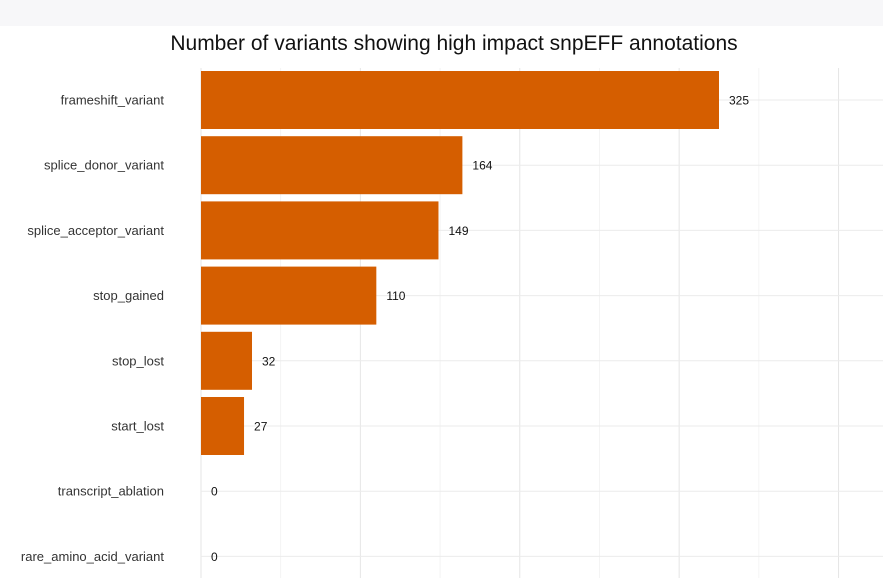  I want to click on category-label: rare_amino_acid_variant, so click(92, 556).